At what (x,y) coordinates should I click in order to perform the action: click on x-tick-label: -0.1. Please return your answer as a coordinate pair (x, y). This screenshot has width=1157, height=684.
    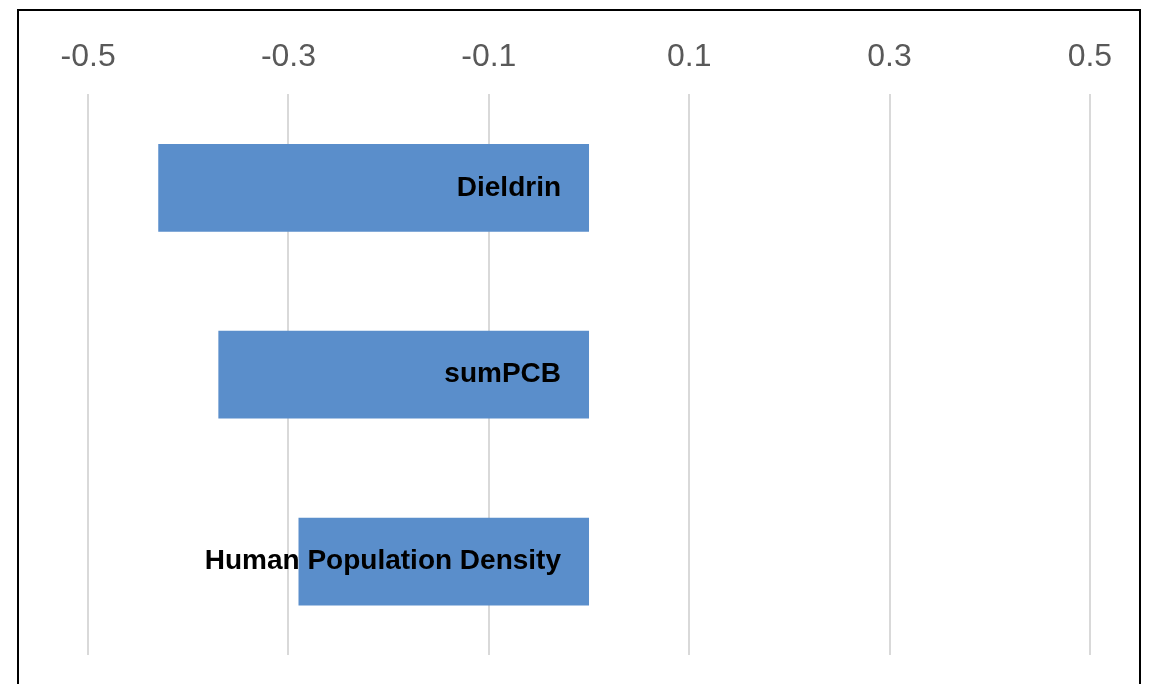
    Looking at the image, I should click on (489, 55).